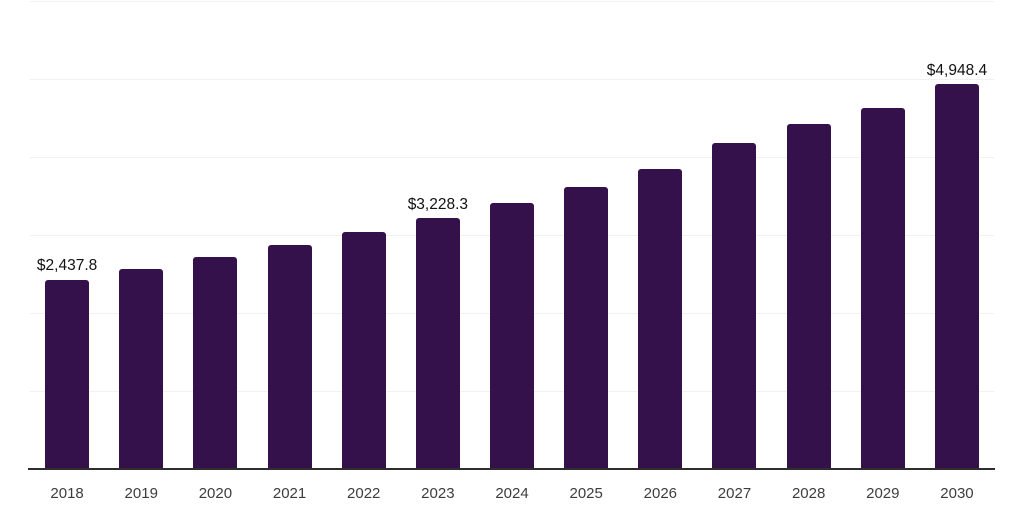 Image resolution: width=1024 pixels, height=512 pixels. I want to click on x-tick-label-2024: 2024, so click(512, 493).